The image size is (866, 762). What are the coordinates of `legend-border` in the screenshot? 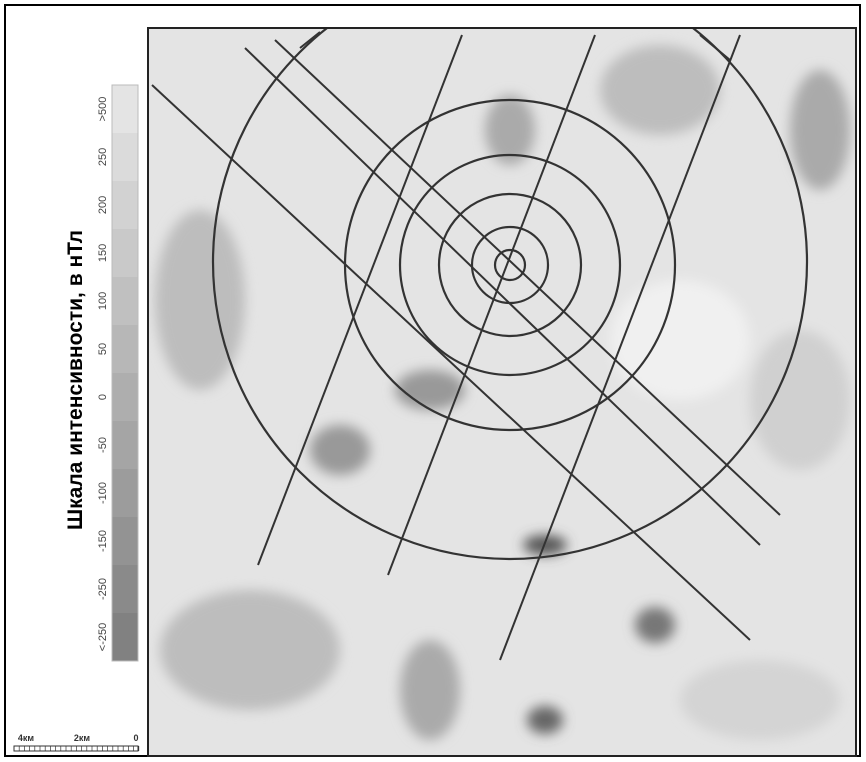 It's located at (125, 373).